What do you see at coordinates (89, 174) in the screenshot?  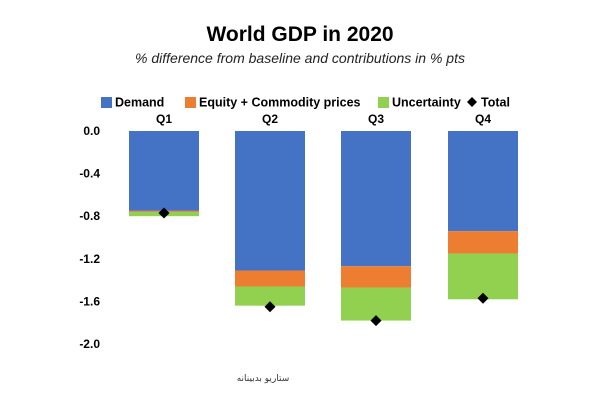 I see `y-tick-label: -0.4` at bounding box center [89, 174].